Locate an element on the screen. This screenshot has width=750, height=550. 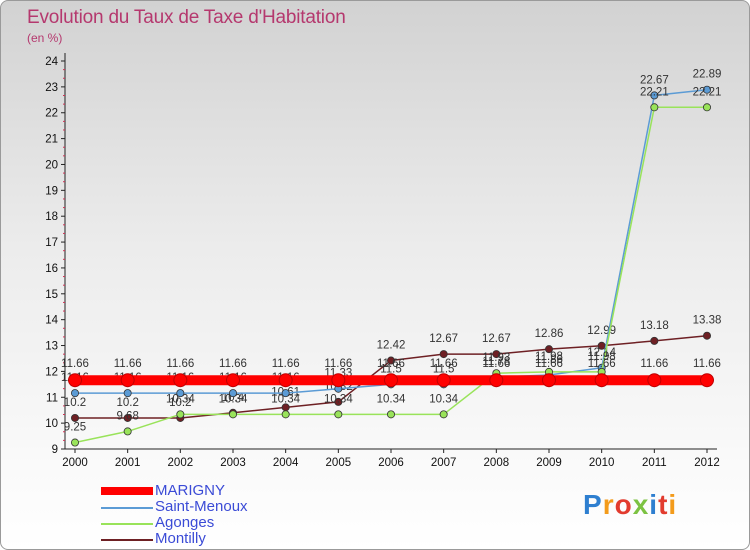
data-label-agonges: 22.21 is located at coordinates (654, 92).